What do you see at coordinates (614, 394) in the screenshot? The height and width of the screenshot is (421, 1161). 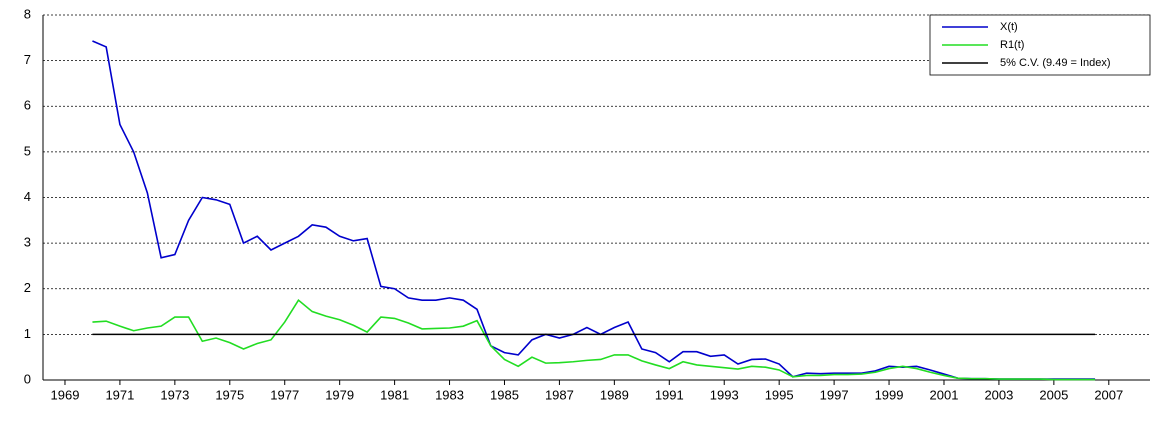 I see `x-tick-label: 1989` at bounding box center [614, 394].